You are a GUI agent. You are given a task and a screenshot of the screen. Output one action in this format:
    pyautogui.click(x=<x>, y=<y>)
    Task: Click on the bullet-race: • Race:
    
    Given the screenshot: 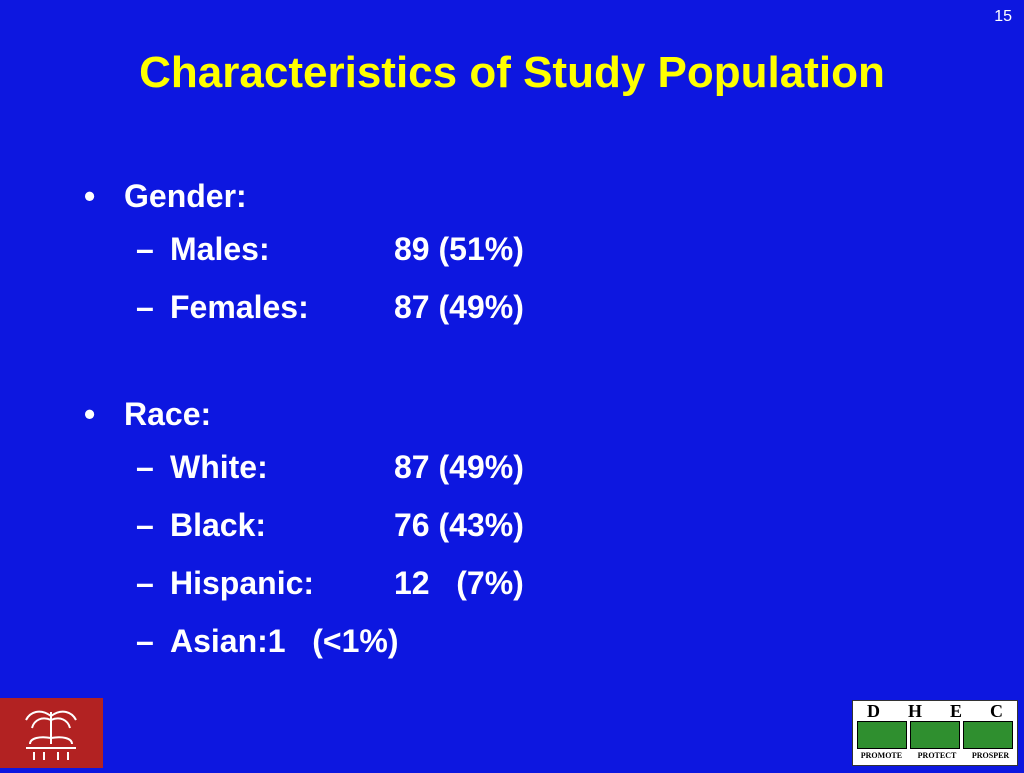 What is the action you would take?
    pyautogui.click(x=304, y=414)
    